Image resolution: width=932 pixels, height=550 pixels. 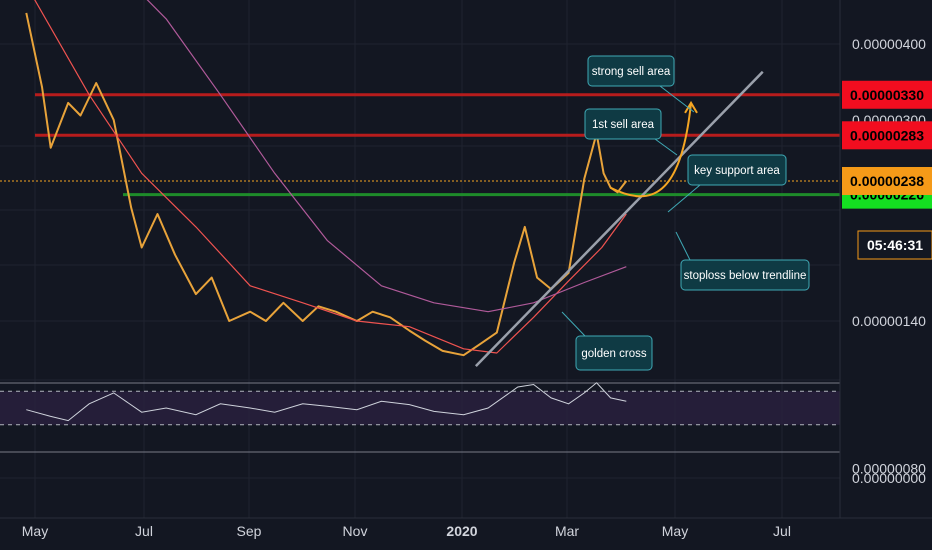 I want to click on callout-3: stoploss below trendline, so click(x=742, y=261).